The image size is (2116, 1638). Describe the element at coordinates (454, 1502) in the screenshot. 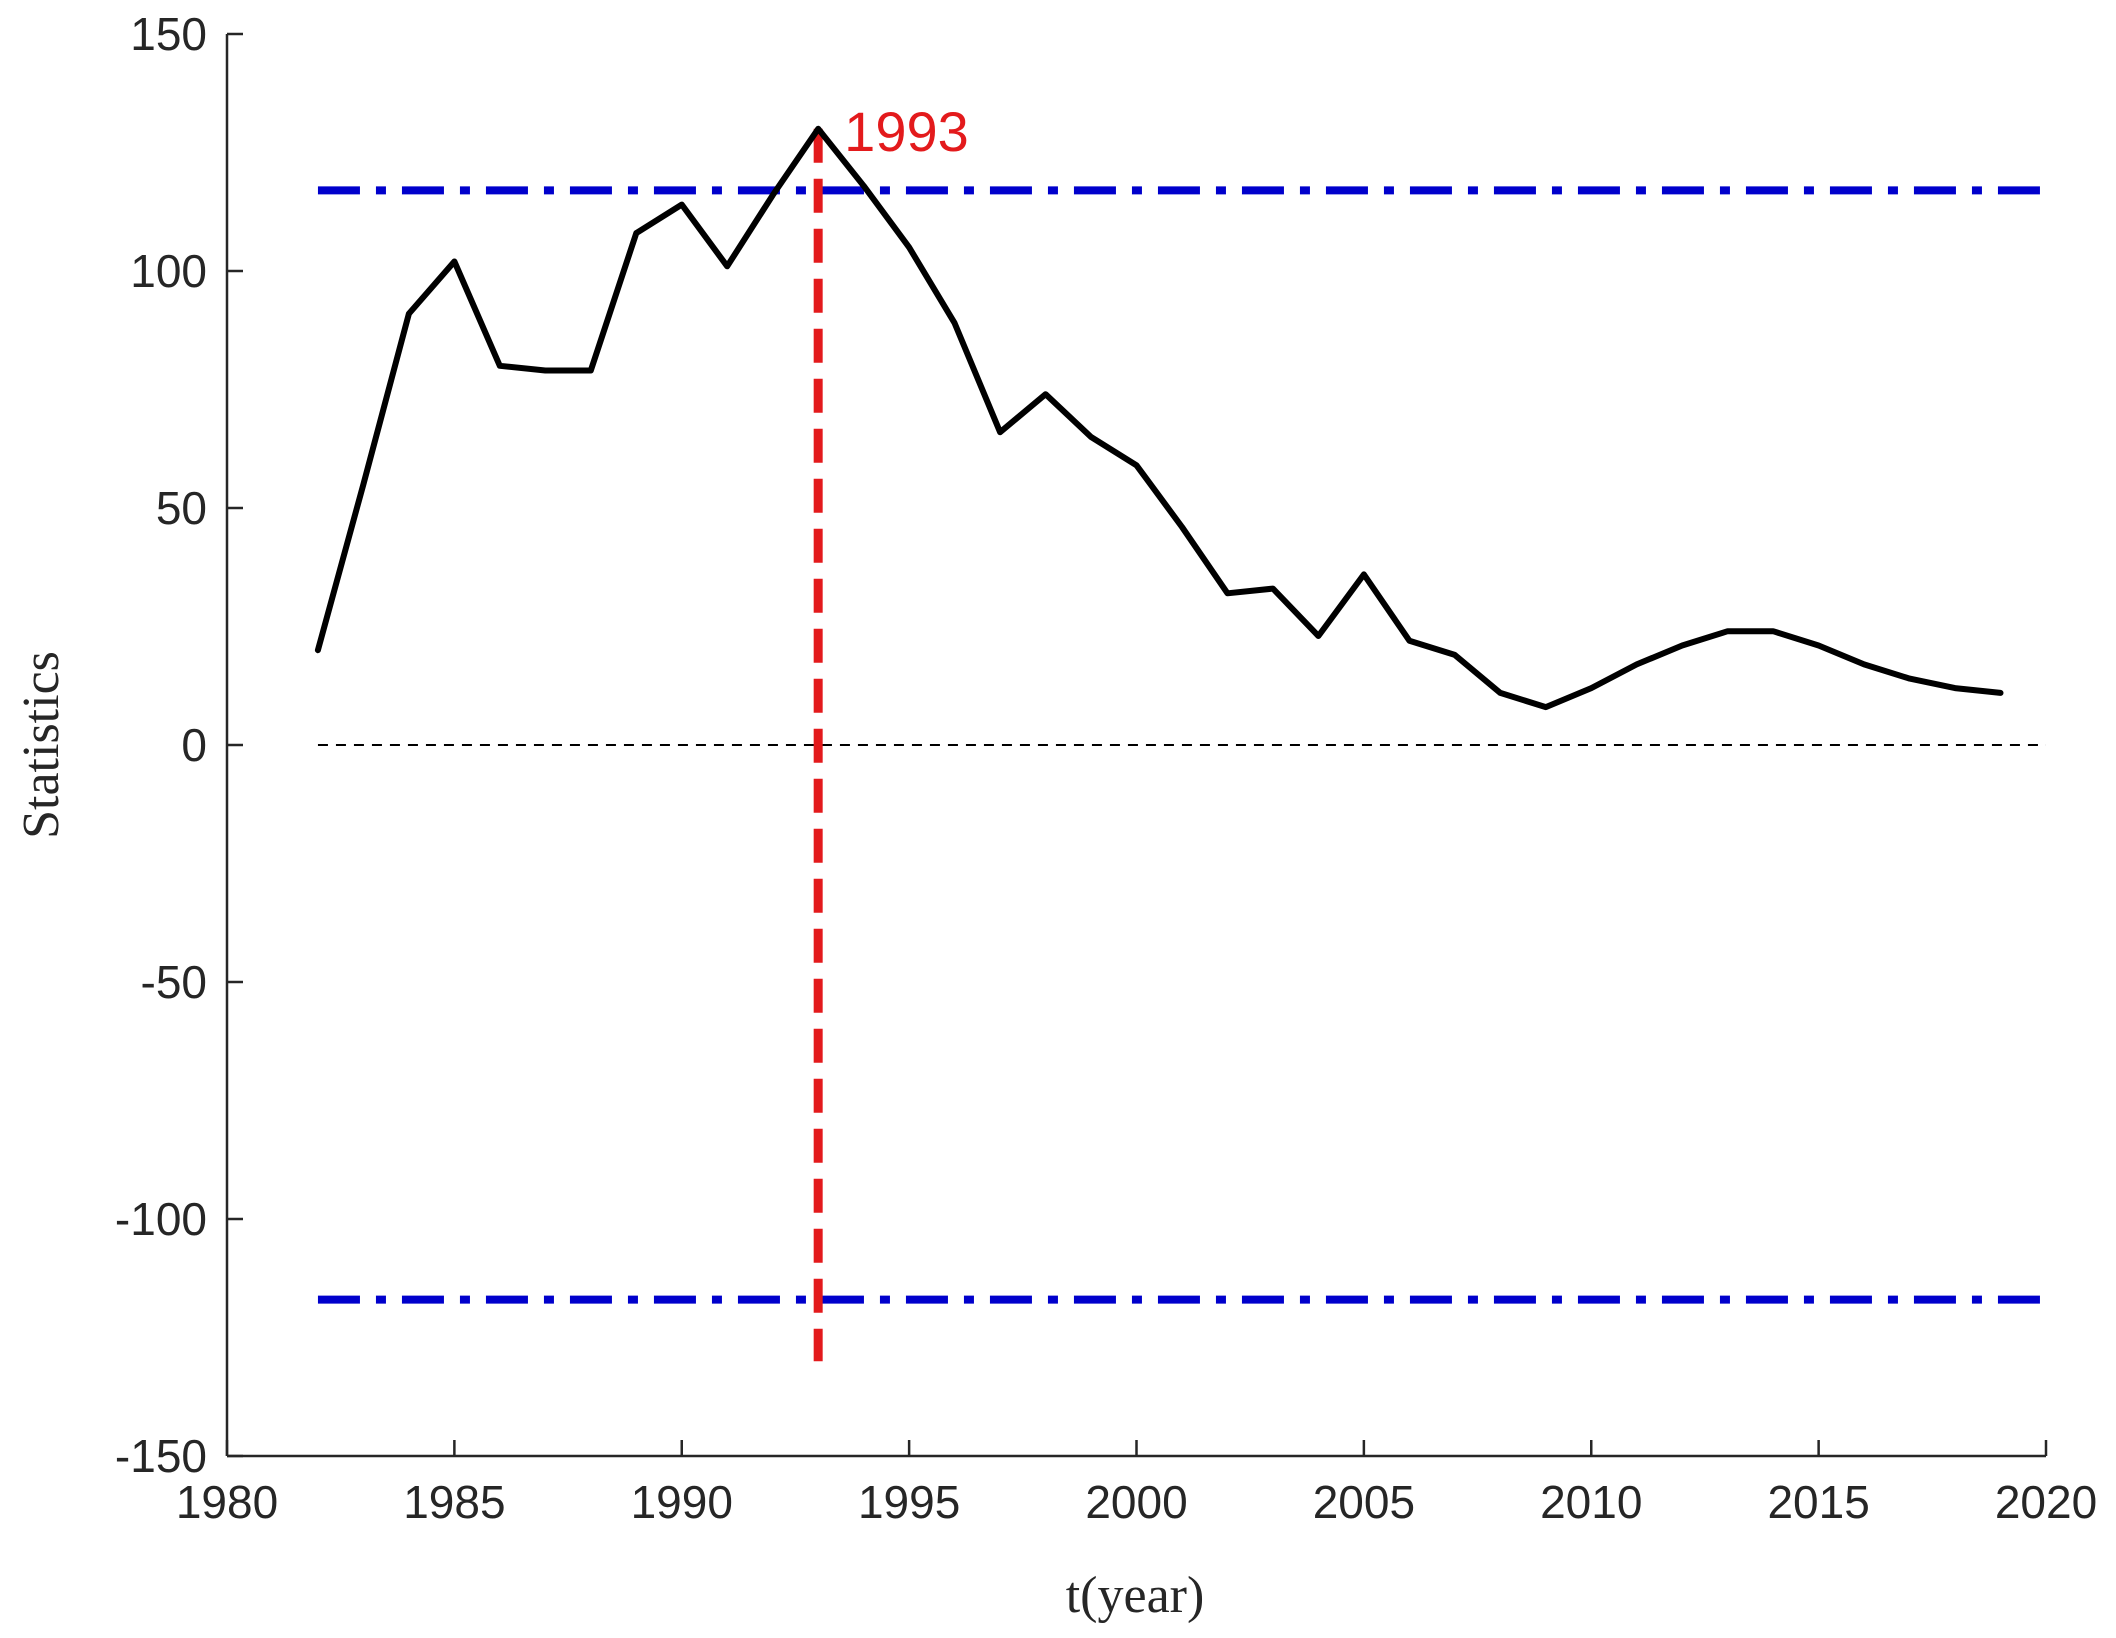

I see `x-tick-label-1985: 1985` at that location.